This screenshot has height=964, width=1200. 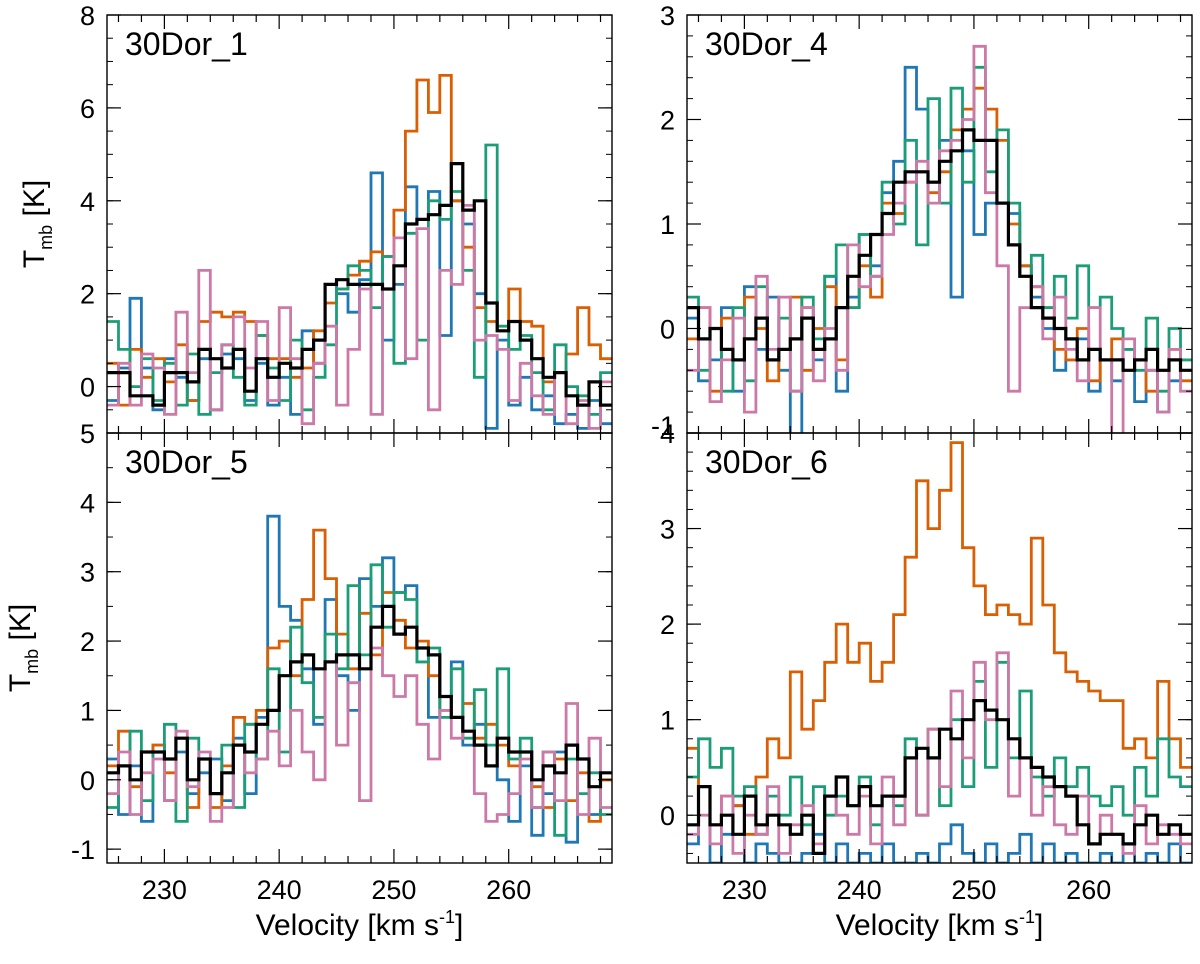 What do you see at coordinates (186, 44) in the screenshot?
I see `panel-title: 30Dor_1` at bounding box center [186, 44].